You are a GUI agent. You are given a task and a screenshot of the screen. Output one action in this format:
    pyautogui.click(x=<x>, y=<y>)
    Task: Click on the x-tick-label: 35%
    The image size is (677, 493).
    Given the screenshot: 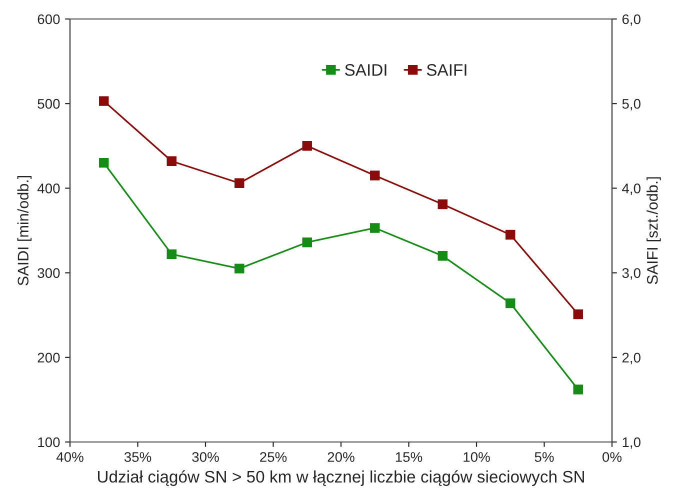 What is the action you would take?
    pyautogui.click(x=138, y=457)
    